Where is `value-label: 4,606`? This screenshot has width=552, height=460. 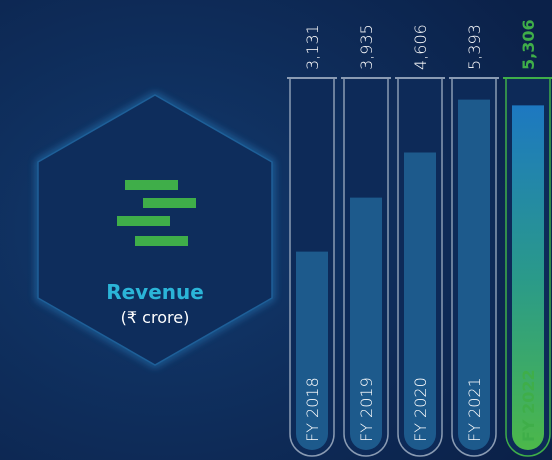 value-label: 4,606 is located at coordinates (420, 47).